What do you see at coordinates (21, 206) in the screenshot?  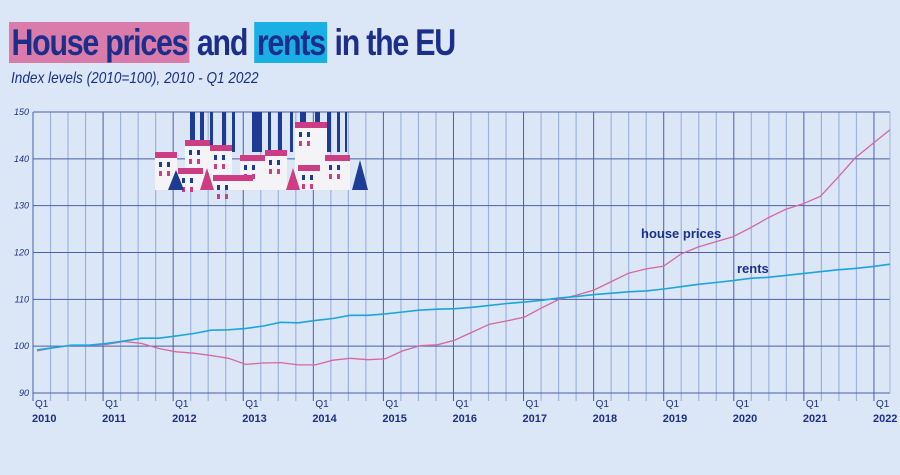 I see `y-tick-label: 130` at bounding box center [21, 206].